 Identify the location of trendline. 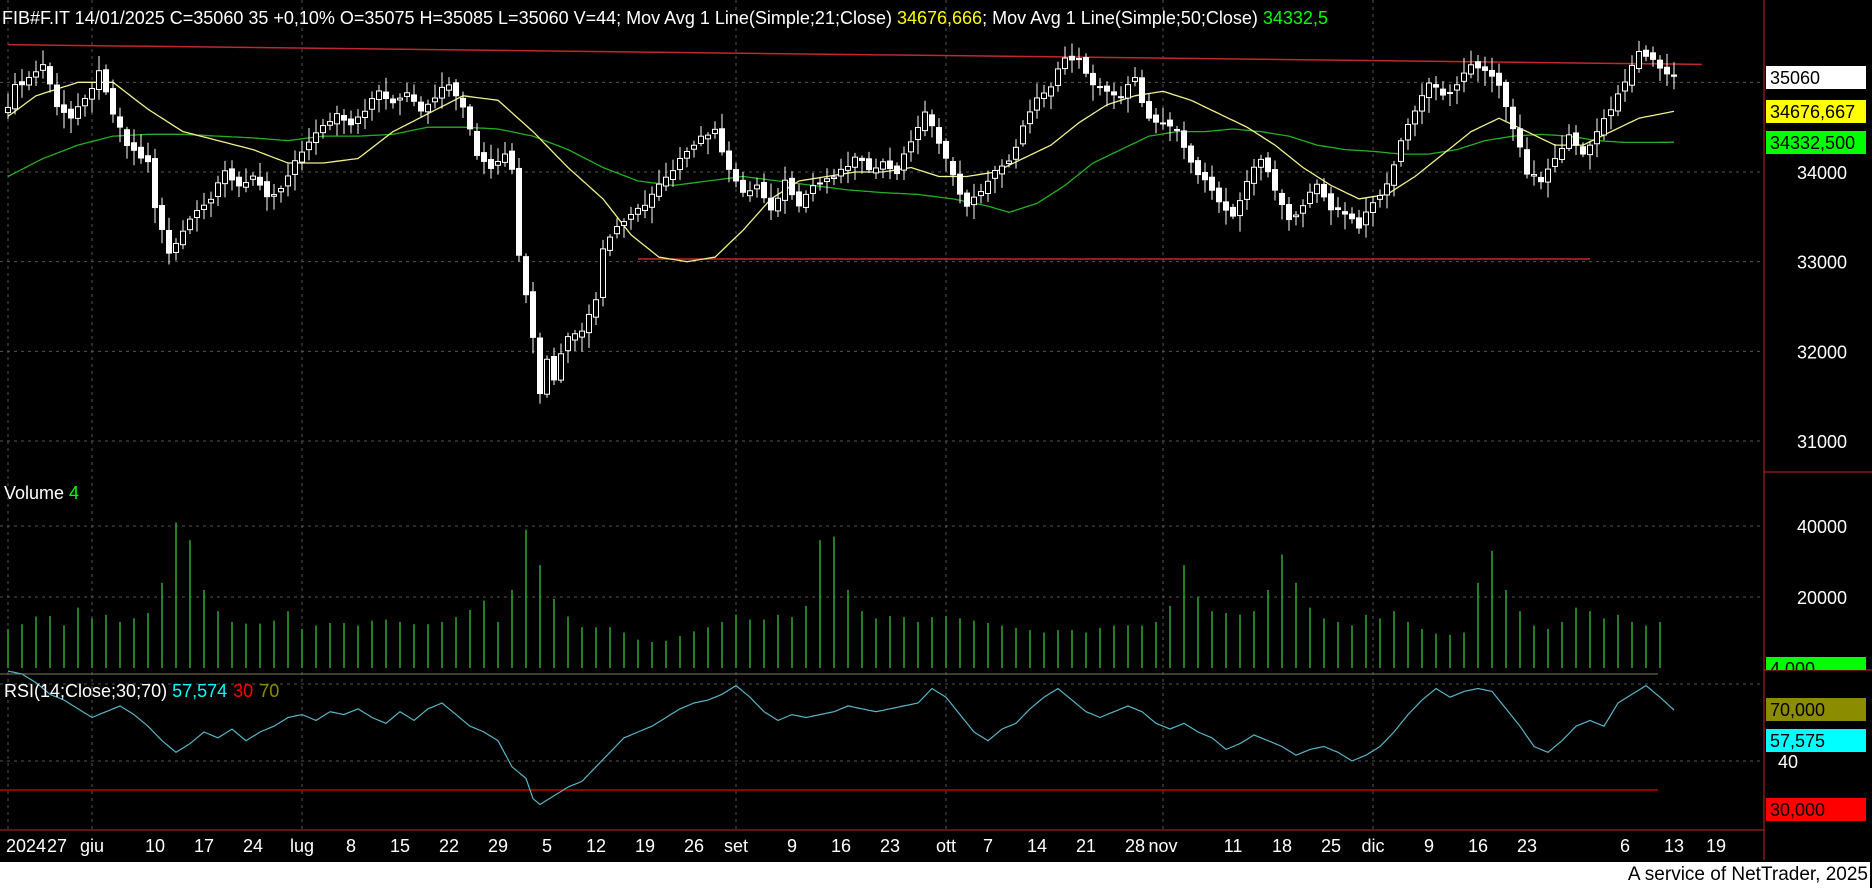
(855, 54).